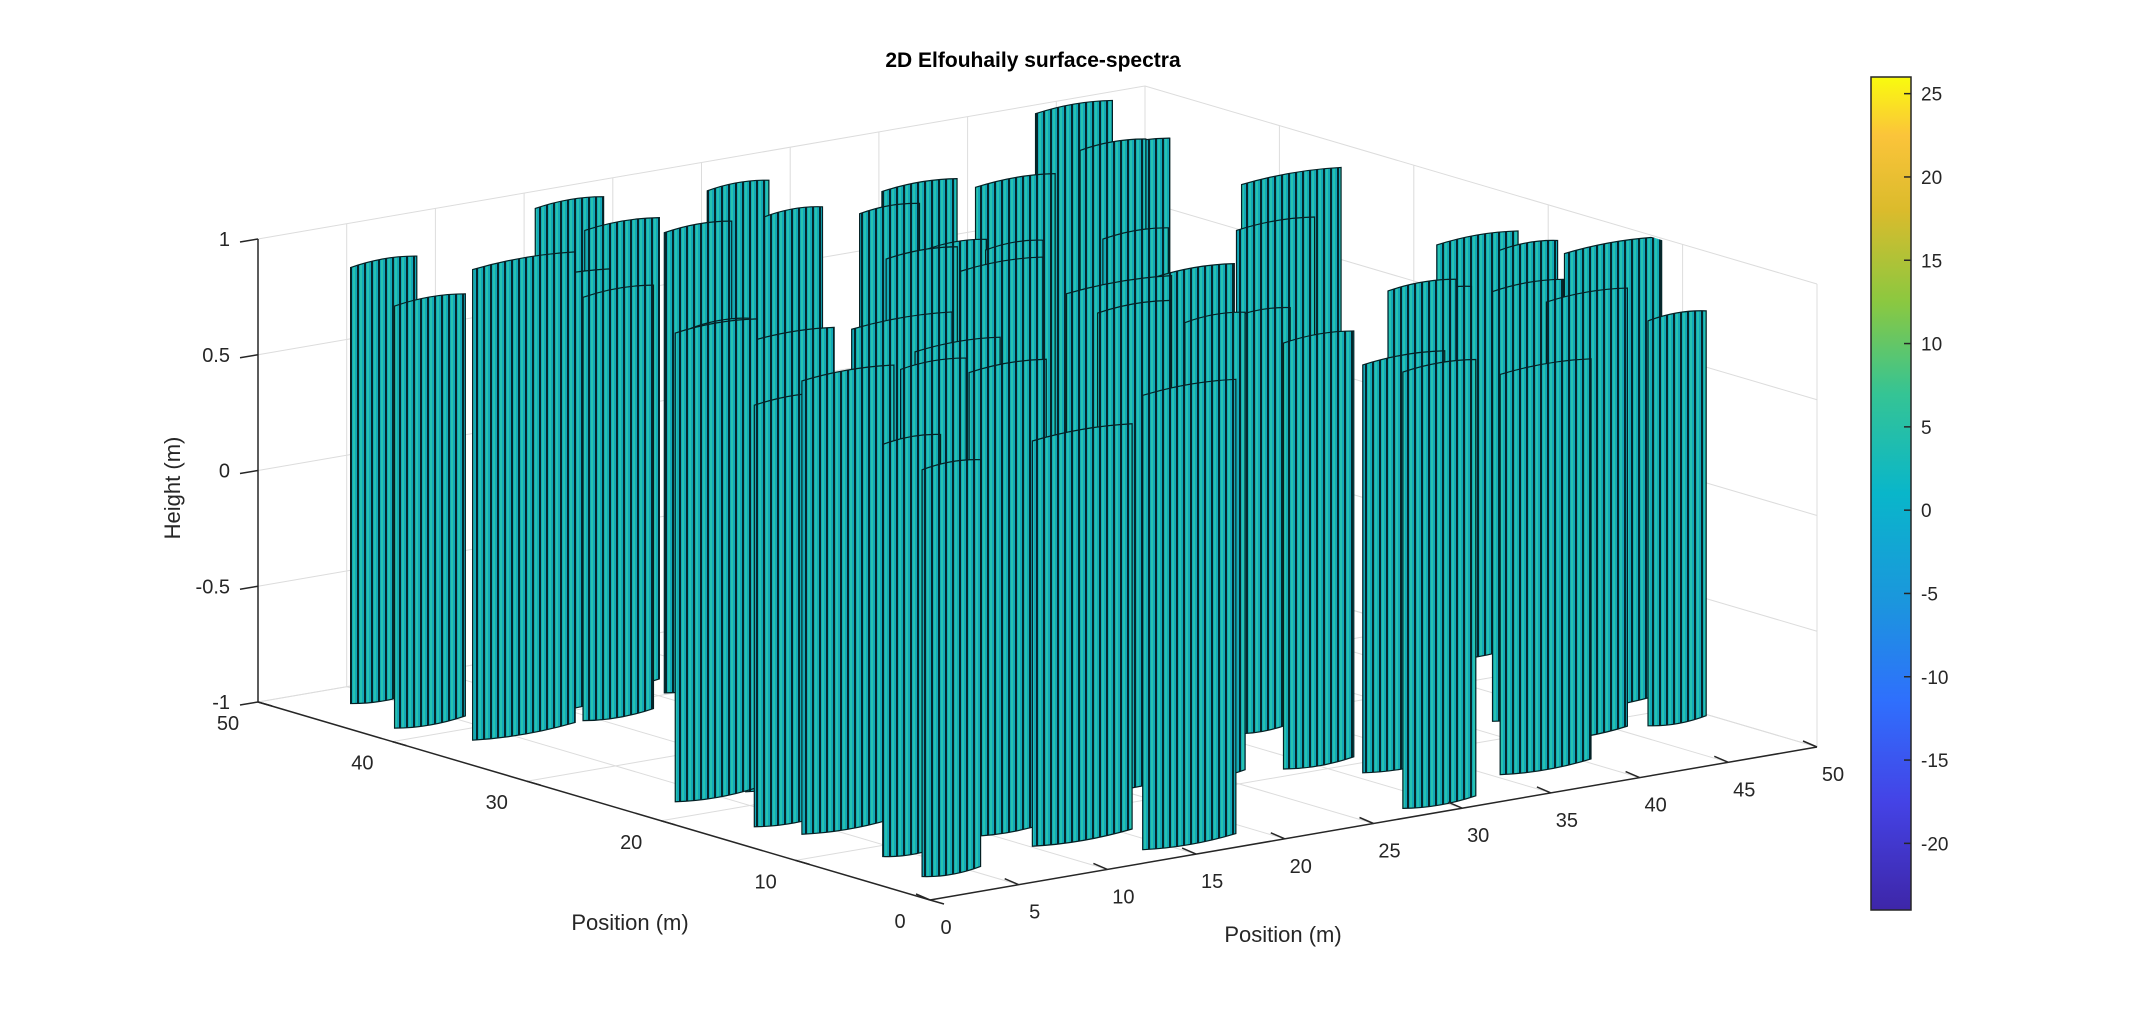 This screenshot has height=1017, width=2134. Describe the element at coordinates (1934, 678) in the screenshot. I see `colorbar-tick-label: -10` at that location.